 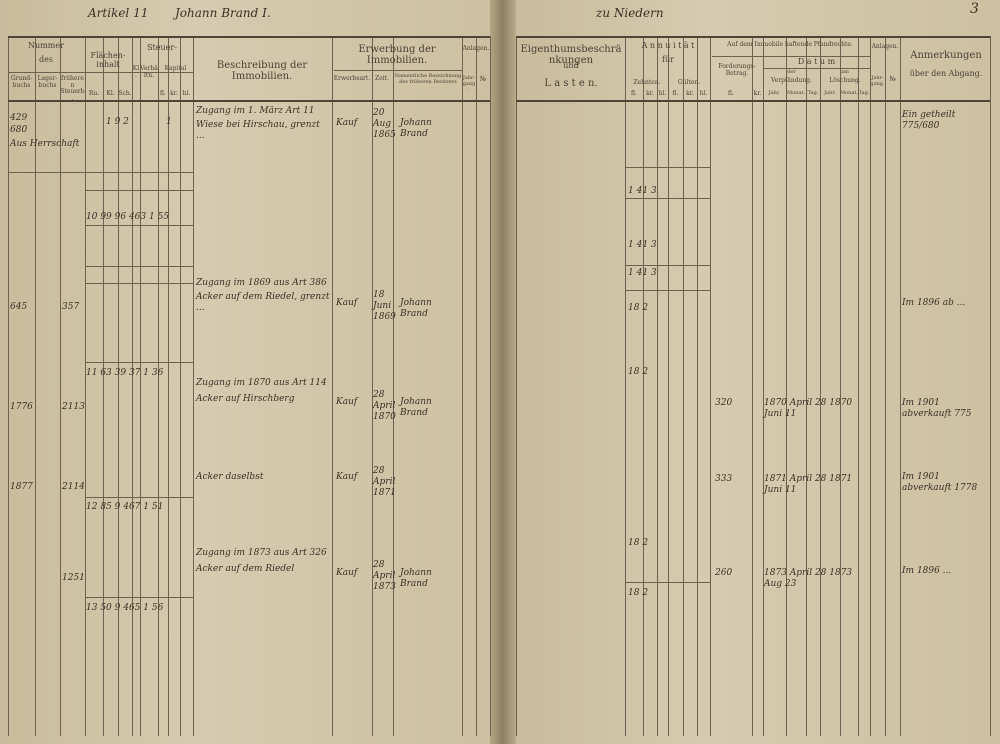 I want to click on handwritten-entry: Acker auf Hirschberg, so click(x=245, y=399).